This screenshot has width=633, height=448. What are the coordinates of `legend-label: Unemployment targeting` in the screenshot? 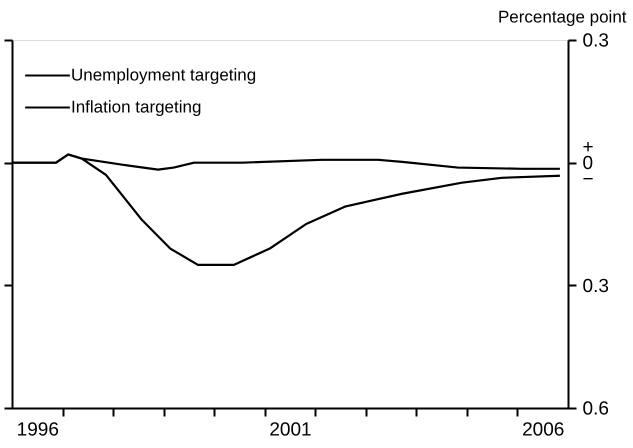 It's located at (163, 75).